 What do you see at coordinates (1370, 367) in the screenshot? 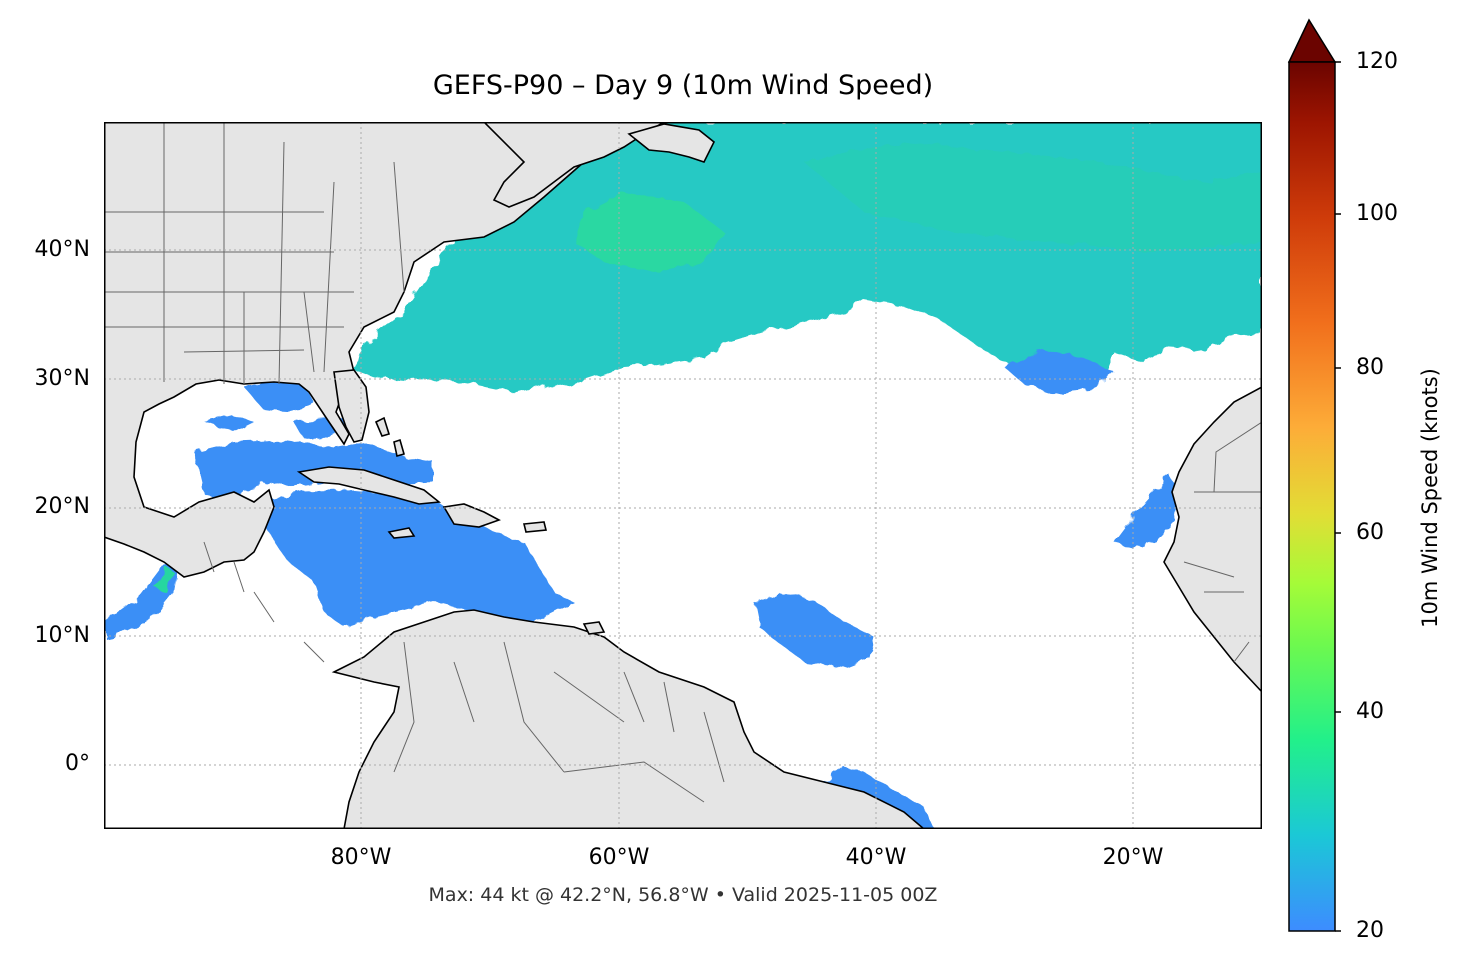
I see `colorbar-tick-80: 80` at bounding box center [1370, 367].